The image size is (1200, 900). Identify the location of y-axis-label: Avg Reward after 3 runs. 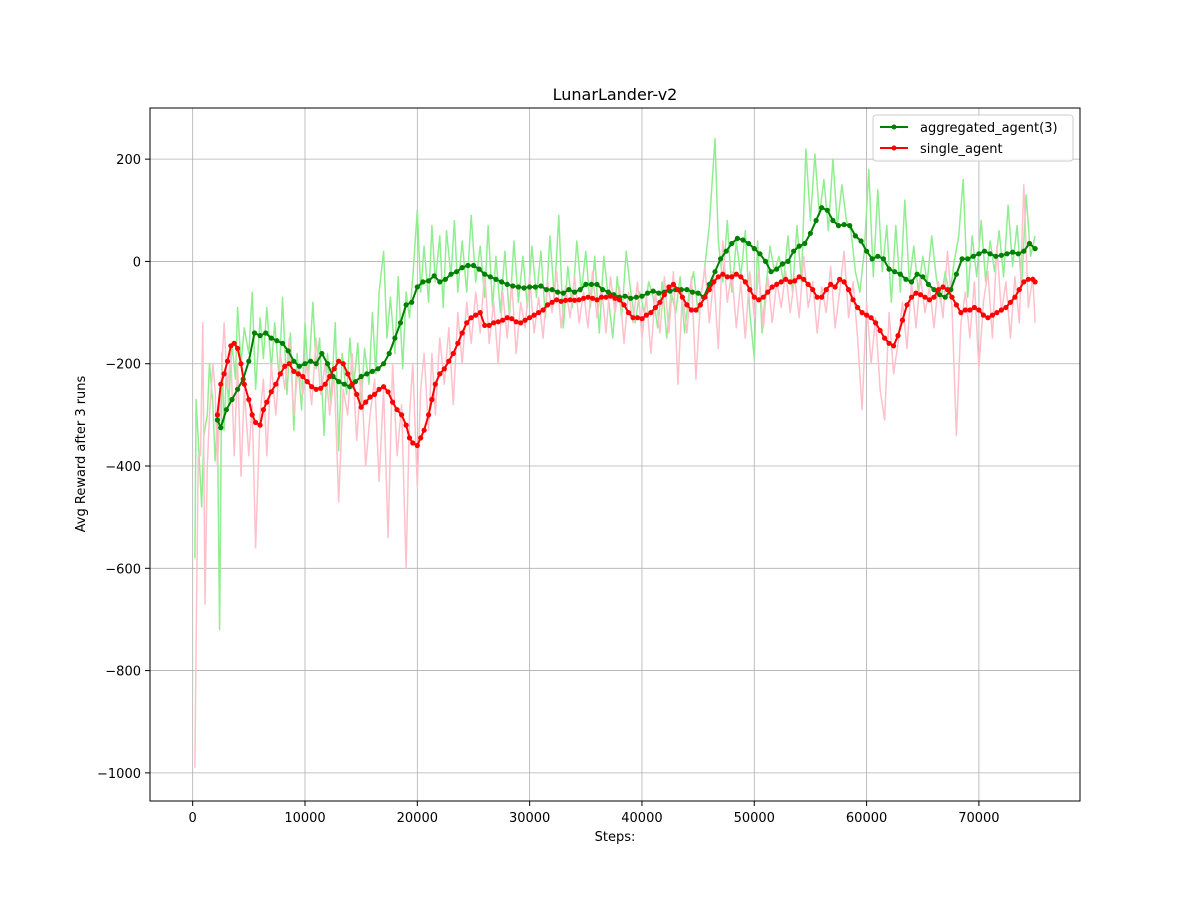
(81, 453).